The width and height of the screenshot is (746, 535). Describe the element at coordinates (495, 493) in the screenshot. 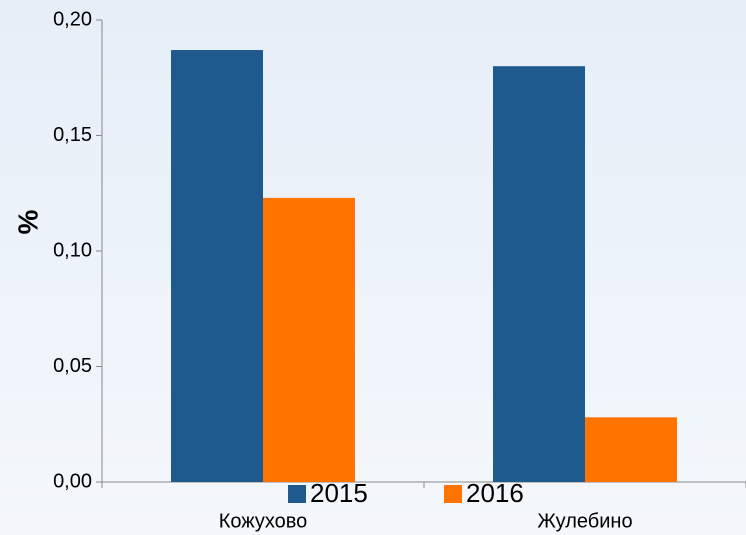

I see `legend-label: 2016` at that location.